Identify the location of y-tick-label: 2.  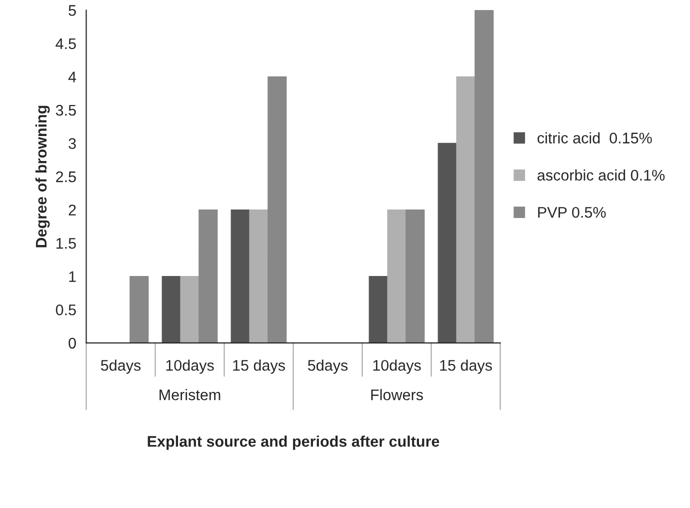
(72, 210).